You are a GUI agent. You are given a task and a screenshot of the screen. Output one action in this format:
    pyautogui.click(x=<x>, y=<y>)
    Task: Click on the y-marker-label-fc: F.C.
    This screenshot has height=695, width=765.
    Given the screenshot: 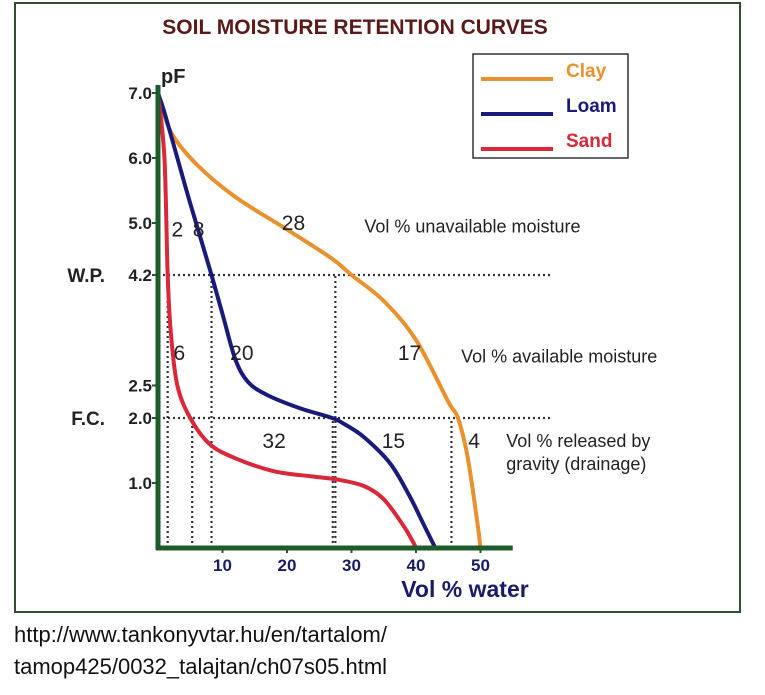 What is the action you would take?
    pyautogui.click(x=88, y=419)
    